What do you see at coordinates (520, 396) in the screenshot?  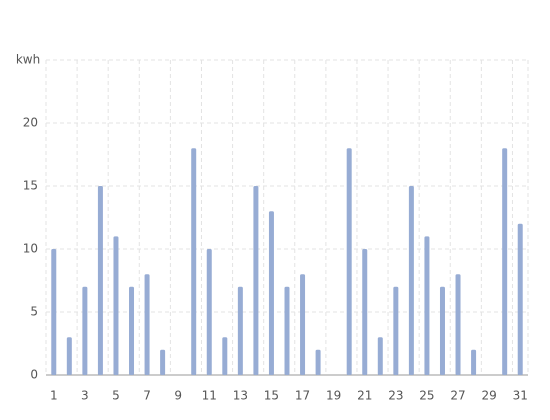 I see `x-tick-label: 31` at bounding box center [520, 396].